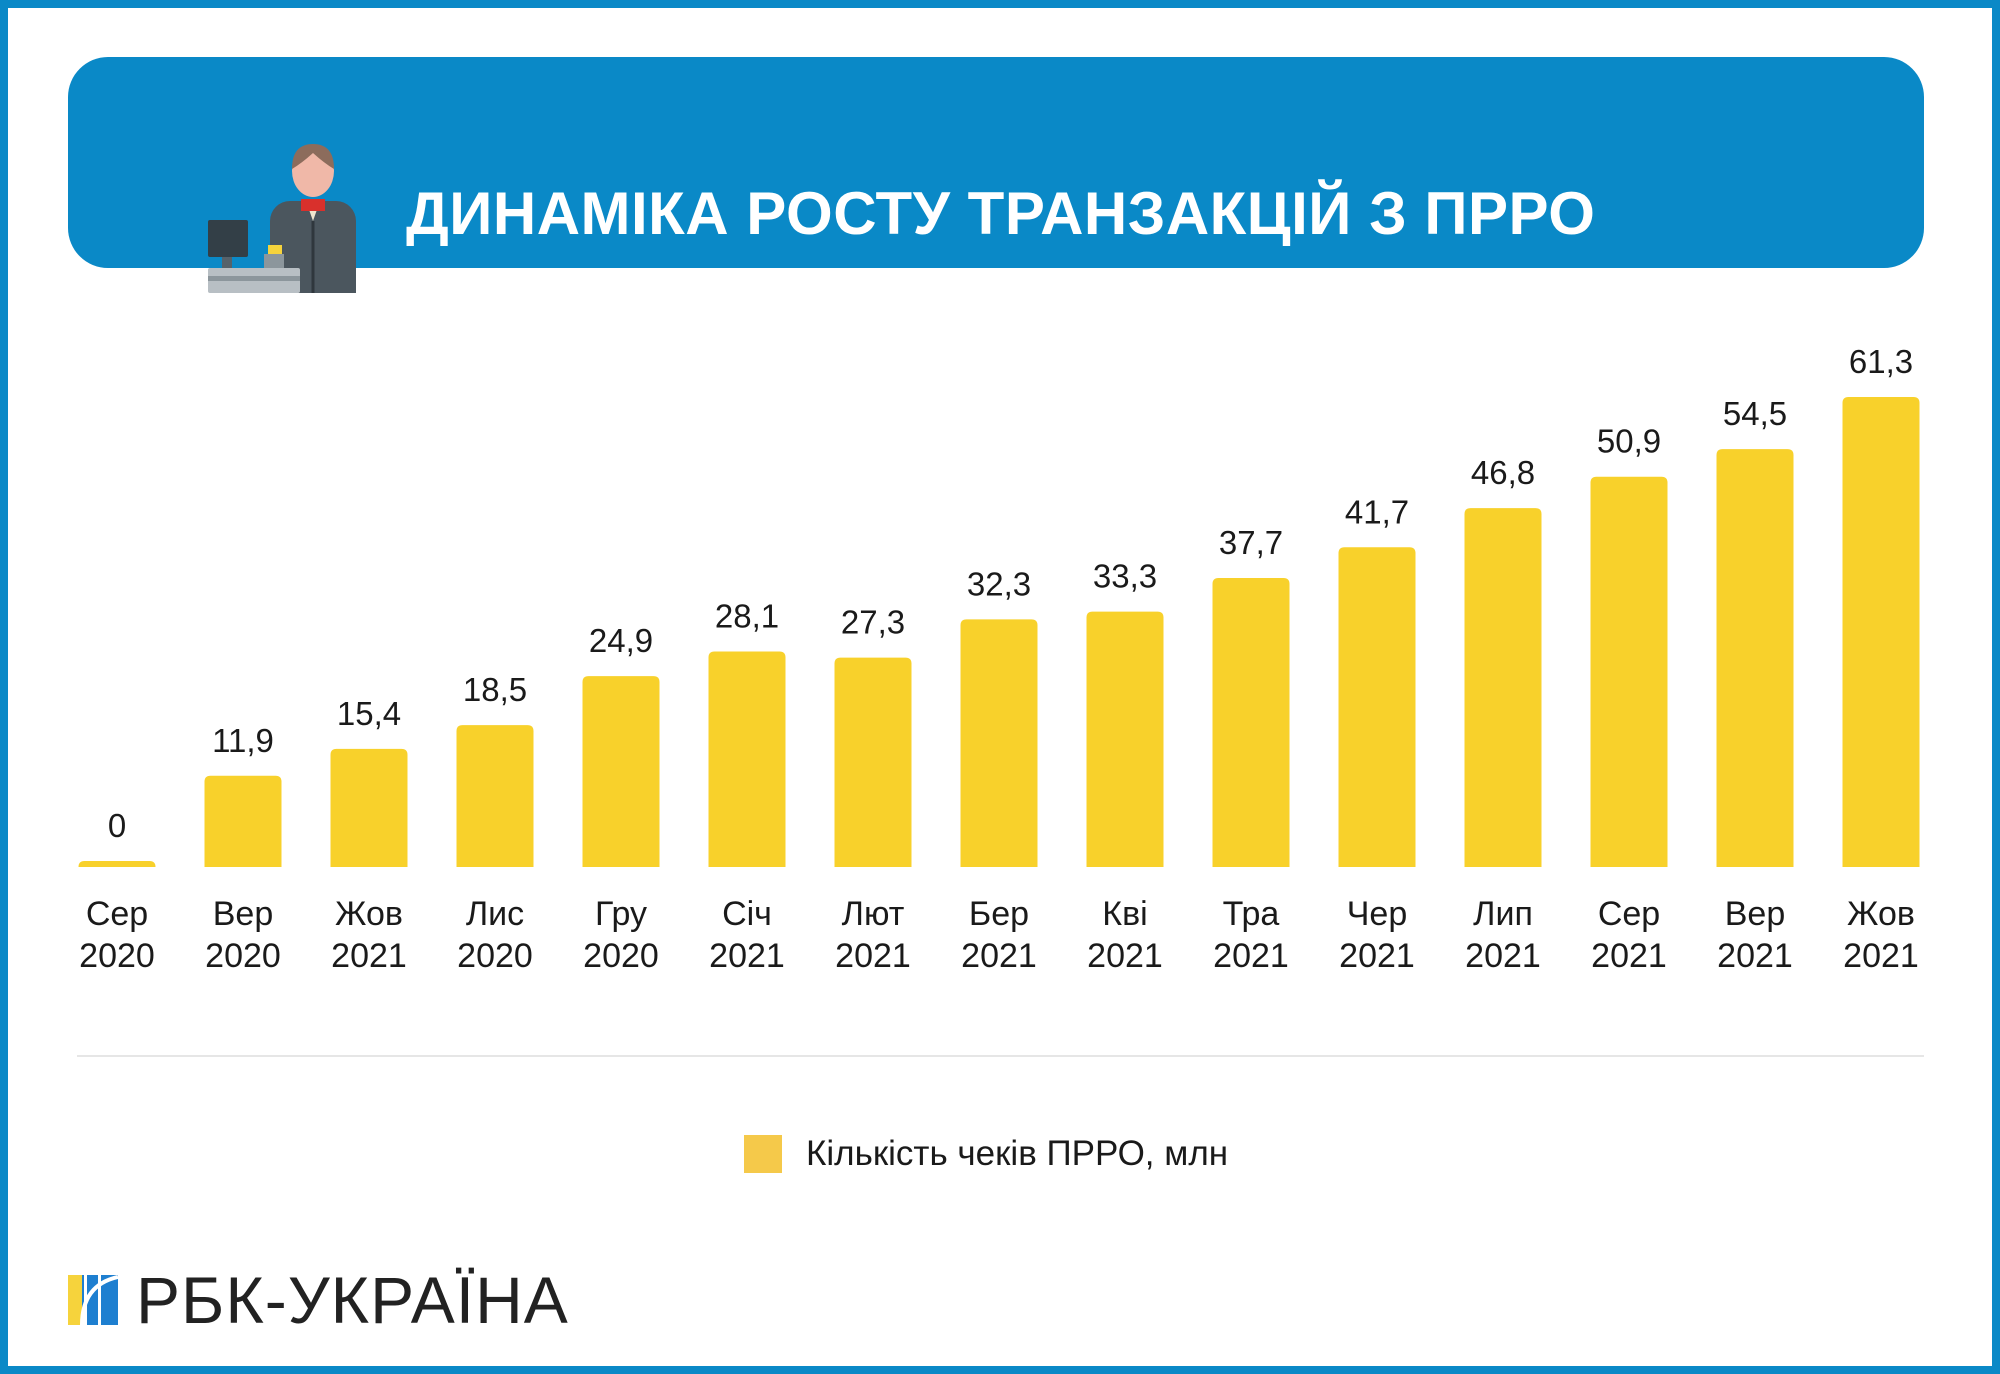 Image resolution: width=2000 pixels, height=1374 pixels. What do you see at coordinates (999, 914) in the screenshot?
I see `x-tick-label: Бер` at bounding box center [999, 914].